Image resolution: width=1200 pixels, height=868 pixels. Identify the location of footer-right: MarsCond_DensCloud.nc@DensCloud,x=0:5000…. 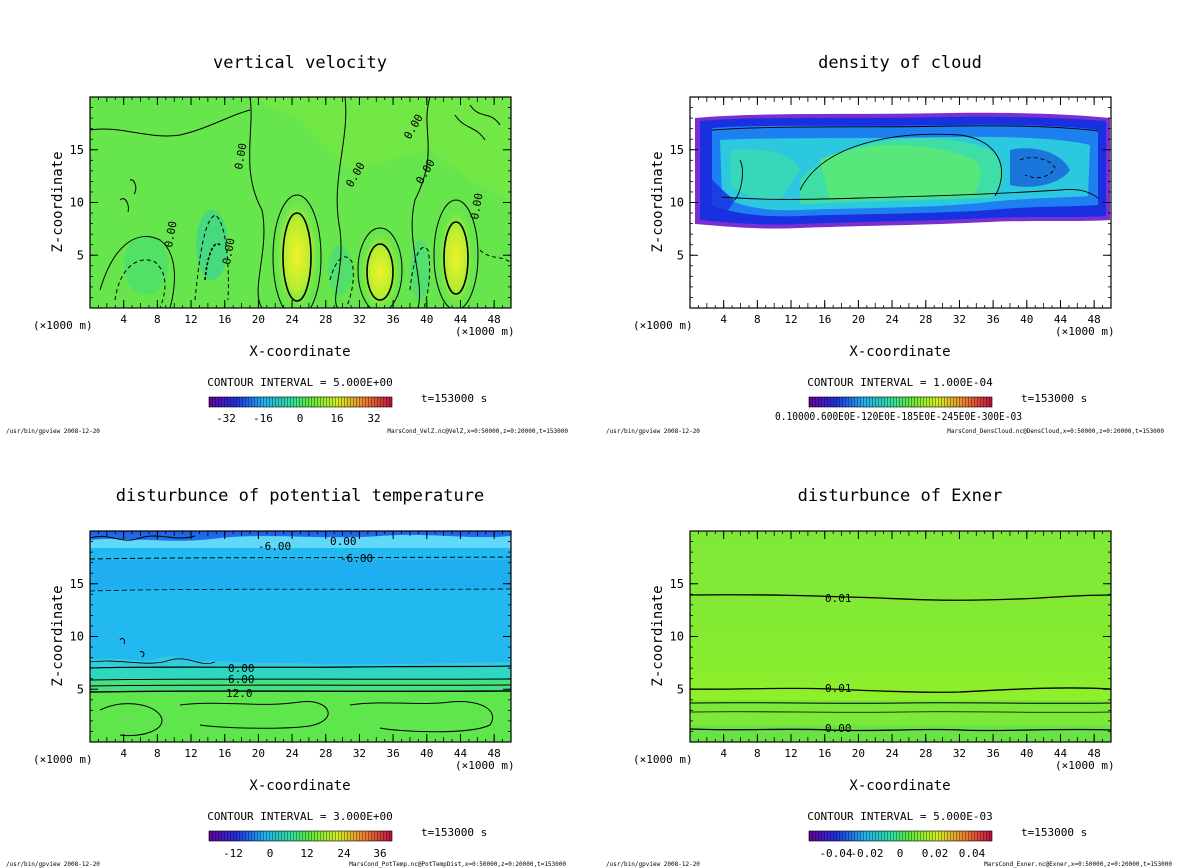
(1055, 431).